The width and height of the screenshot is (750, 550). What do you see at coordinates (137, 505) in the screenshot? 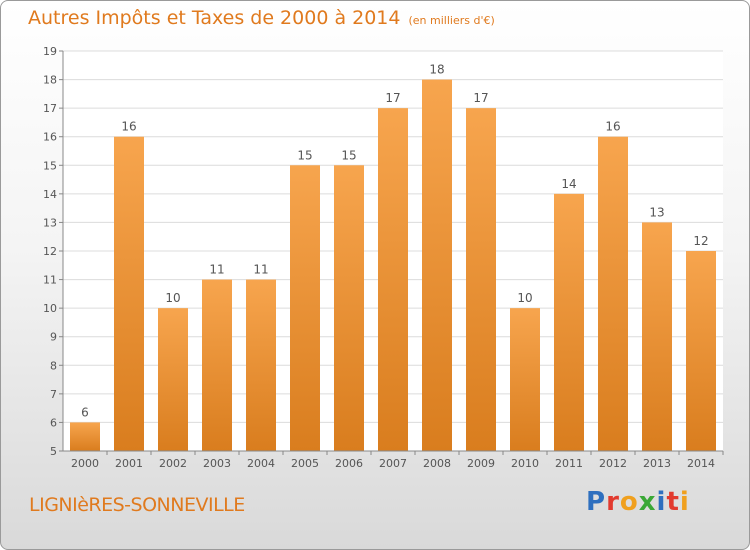
I see `commune-name: LIGNIèRES-SONNEVILLE` at bounding box center [137, 505].